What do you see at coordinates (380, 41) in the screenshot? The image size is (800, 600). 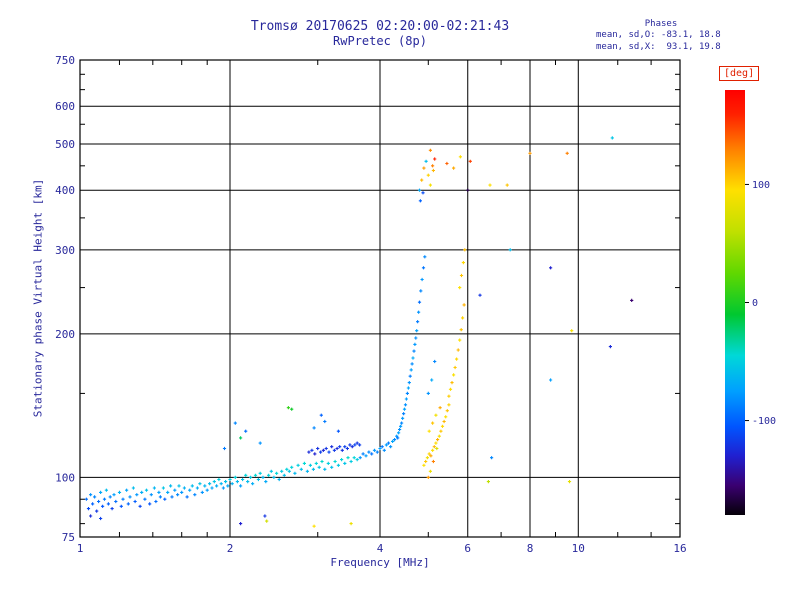 I see `chart-subtitle: RwPretec (8p)` at bounding box center [380, 41].